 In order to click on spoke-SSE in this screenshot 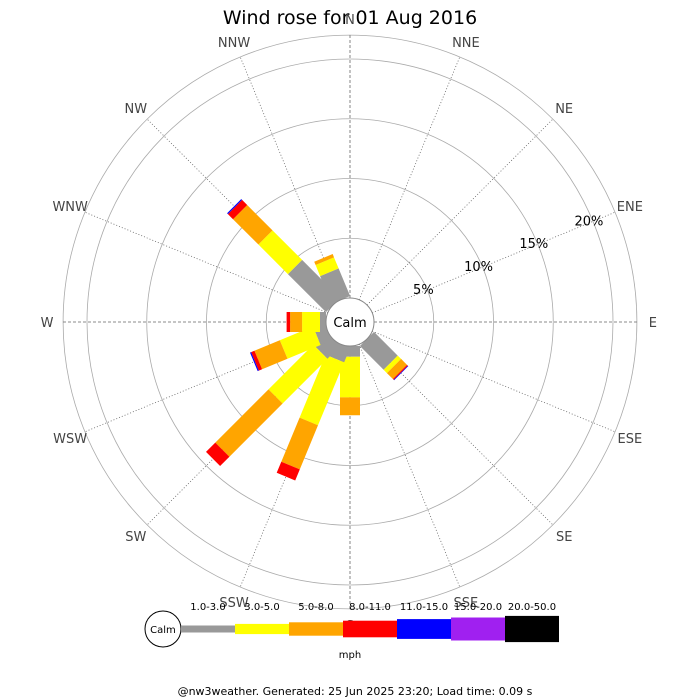, I will do `click(409, 466)`.